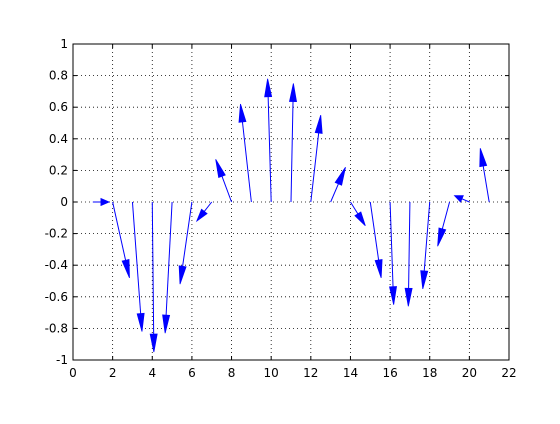 The width and height of the screenshot is (560, 424). I want to click on y-tick-label: -0.6, so click(56, 297).